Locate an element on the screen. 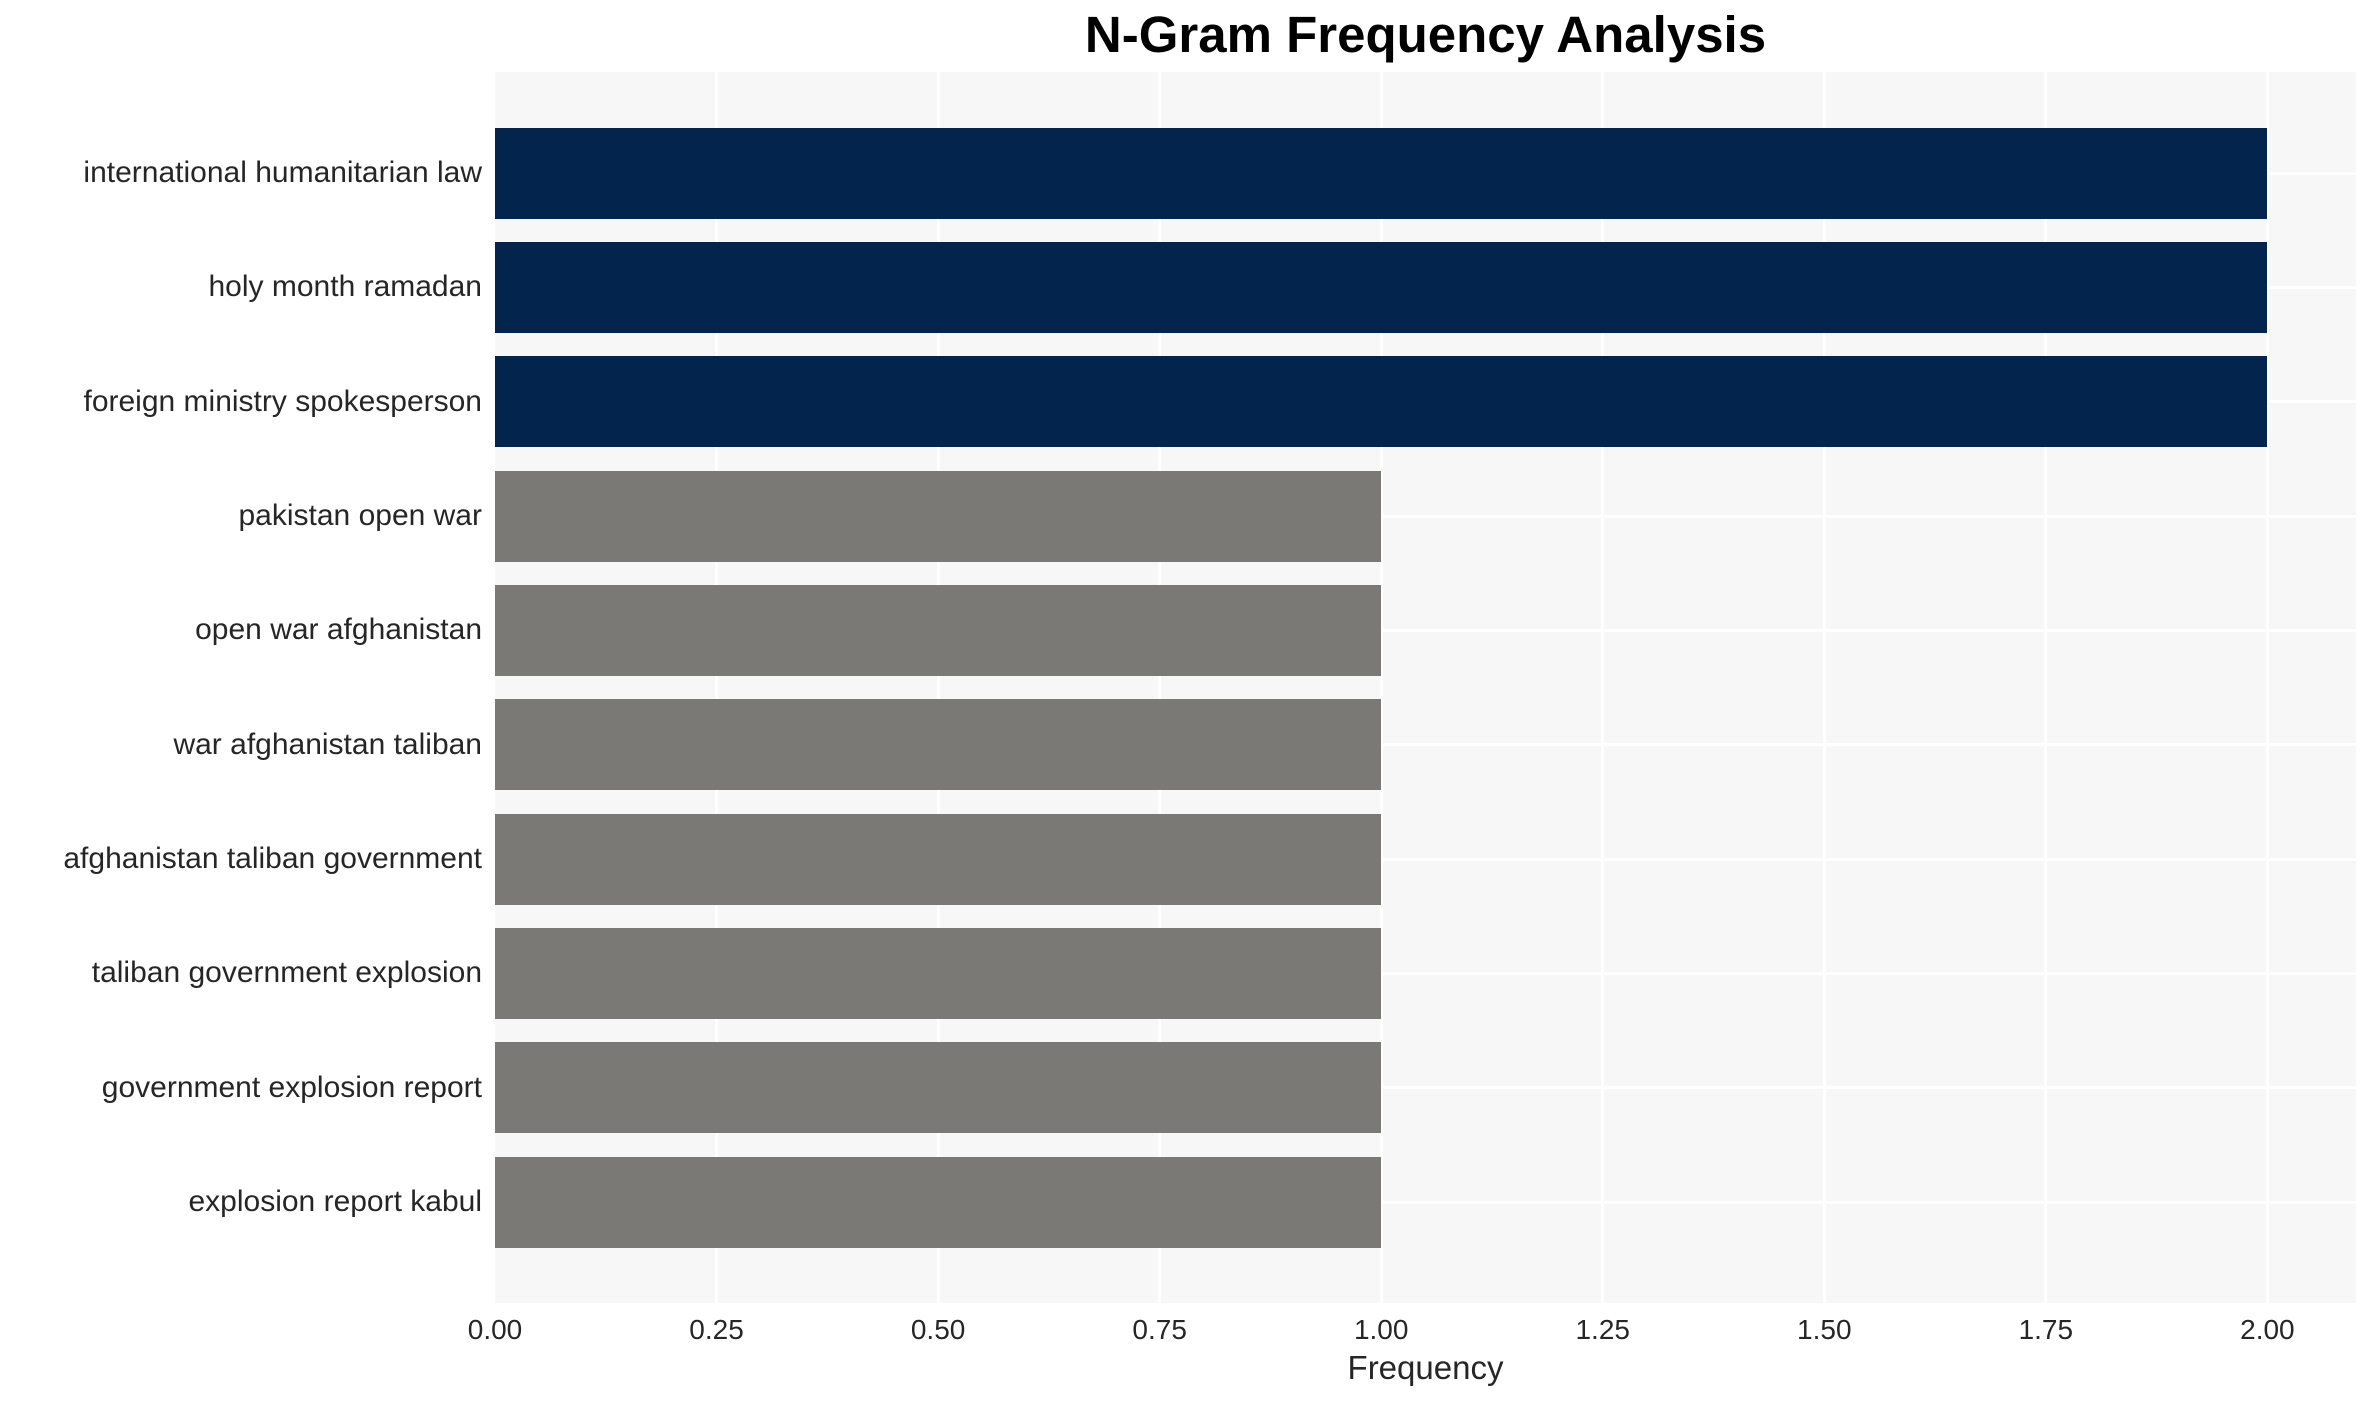  y-tick-label: explosion report kabul is located at coordinates (335, 1201).